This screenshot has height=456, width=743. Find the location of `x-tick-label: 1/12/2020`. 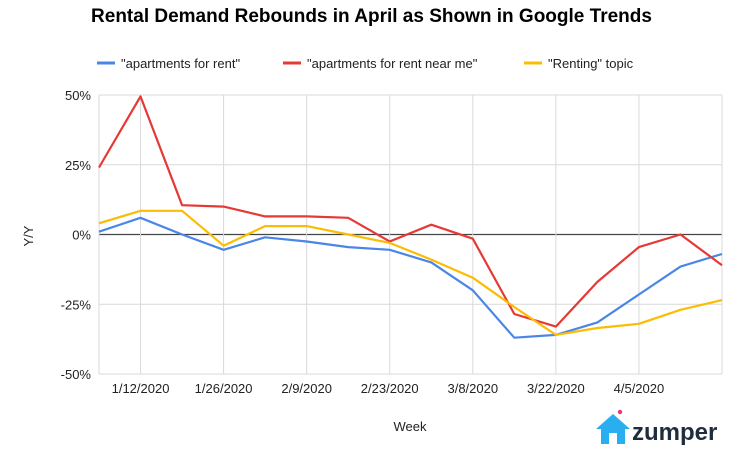

x-tick-label: 1/12/2020 is located at coordinates (141, 388).